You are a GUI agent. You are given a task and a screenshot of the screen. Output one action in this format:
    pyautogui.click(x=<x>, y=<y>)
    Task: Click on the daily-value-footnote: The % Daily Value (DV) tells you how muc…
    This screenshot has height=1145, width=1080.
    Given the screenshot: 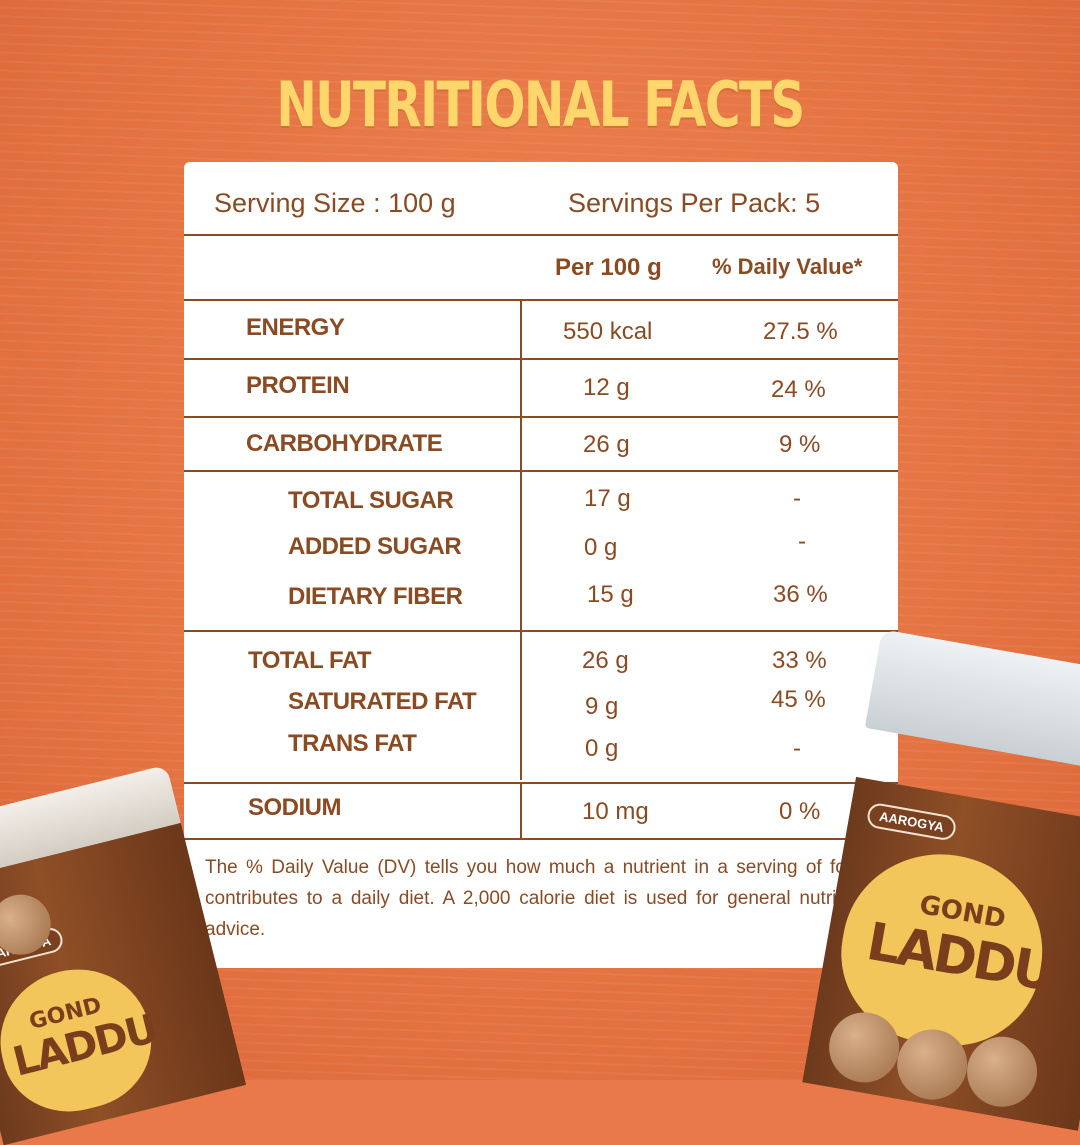 What is the action you would take?
    pyautogui.click(x=536, y=898)
    